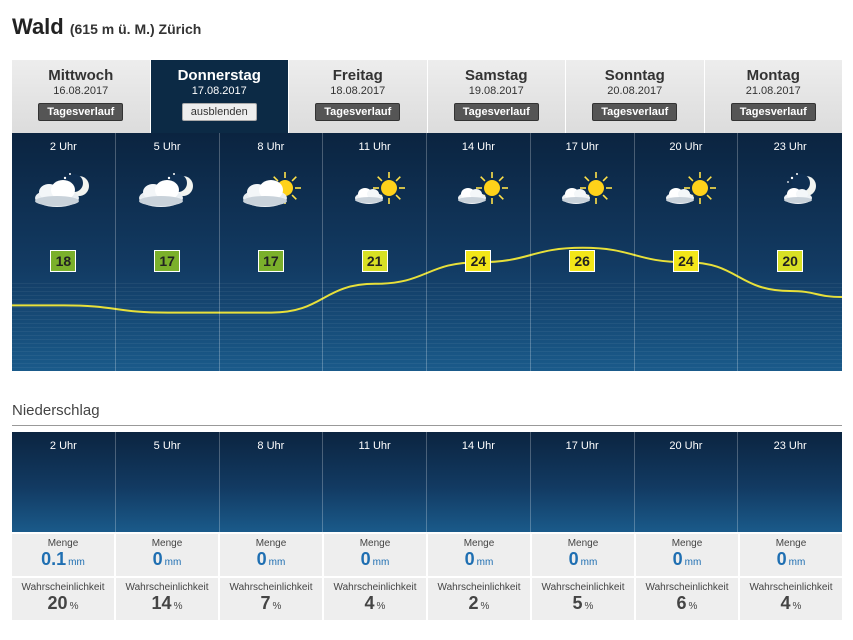  What do you see at coordinates (791, 603) in the screenshot?
I see `probability-value: 4%` at bounding box center [791, 603].